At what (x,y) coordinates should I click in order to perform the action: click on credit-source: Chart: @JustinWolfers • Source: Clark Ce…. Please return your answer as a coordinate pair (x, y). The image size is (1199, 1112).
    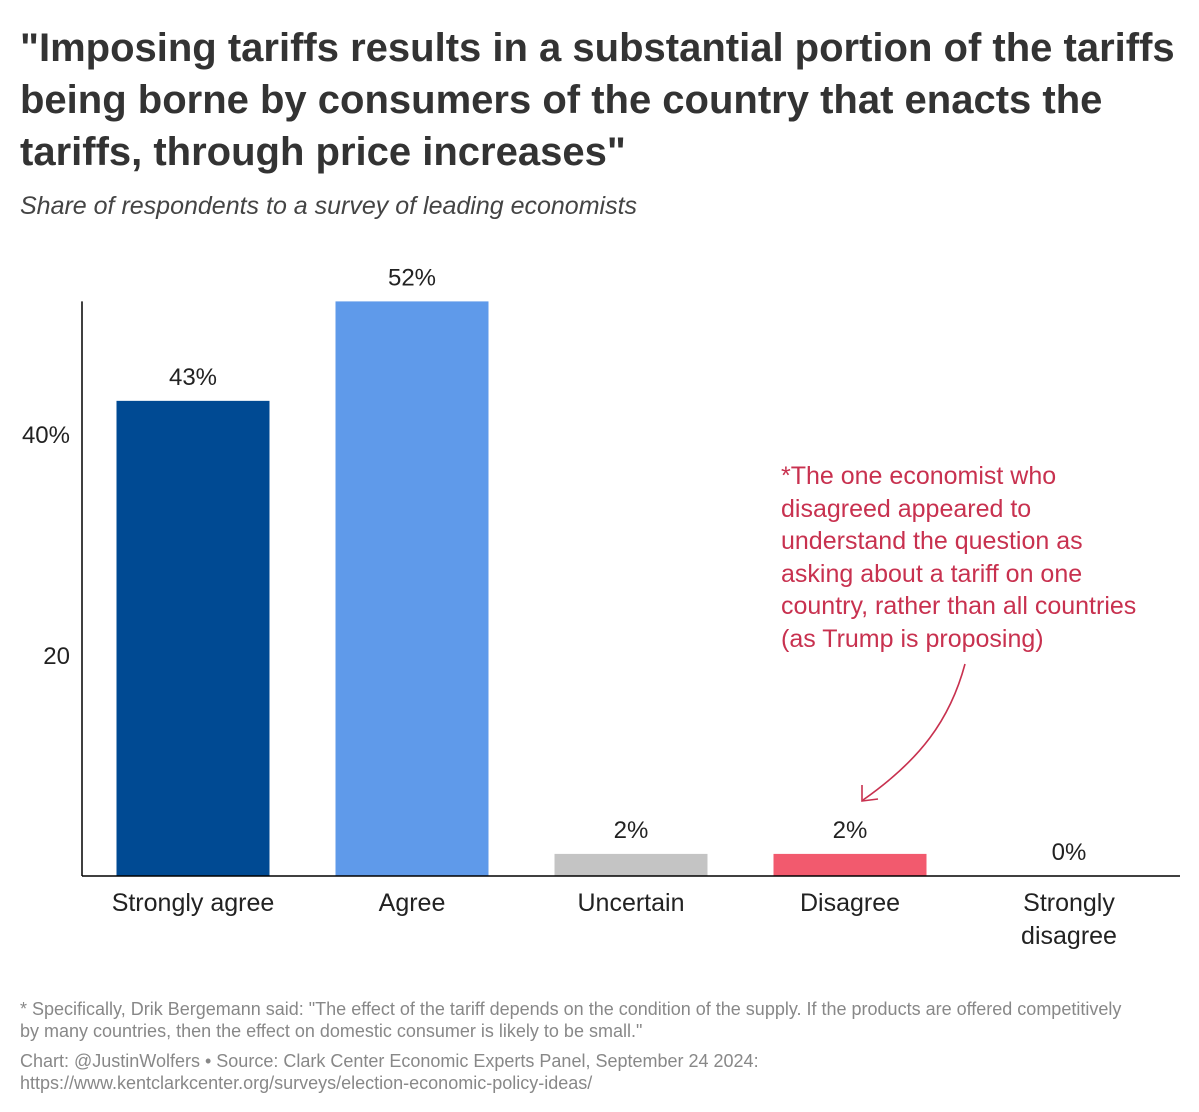
    Looking at the image, I should click on (389, 1061).